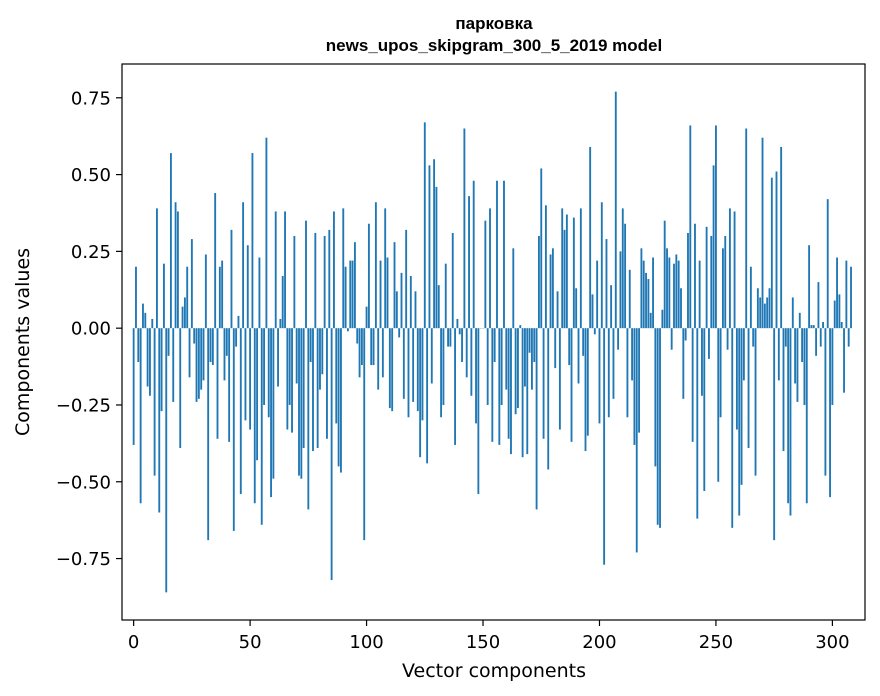  Describe the element at coordinates (494, 45) in the screenshot. I see `chart-subtitle: news_upos_skipgram_300_5_2019 model` at that location.